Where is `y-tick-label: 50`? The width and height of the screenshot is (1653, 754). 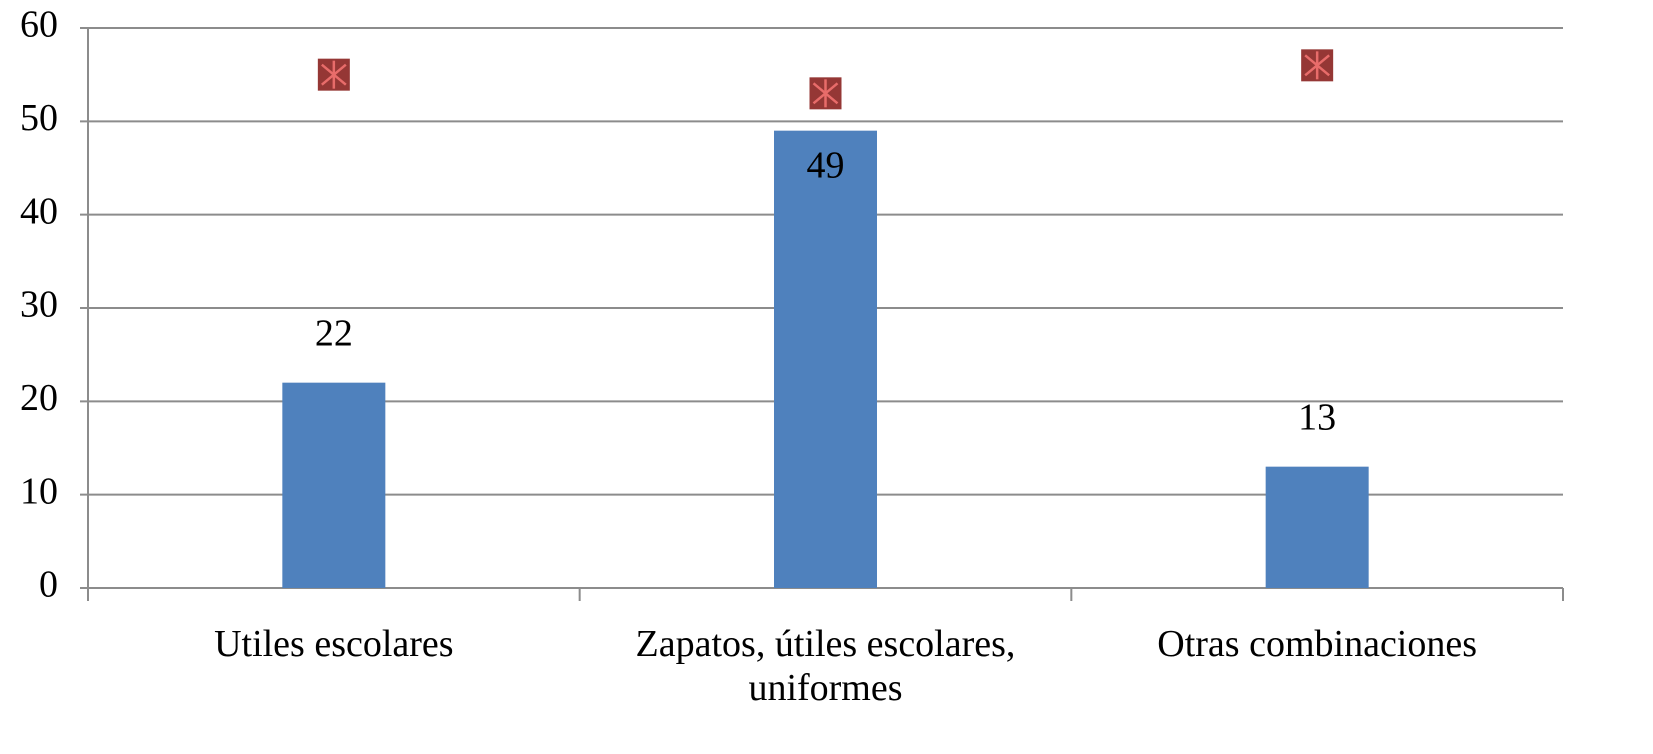
y-tick-label: 50 is located at coordinates (39, 118).